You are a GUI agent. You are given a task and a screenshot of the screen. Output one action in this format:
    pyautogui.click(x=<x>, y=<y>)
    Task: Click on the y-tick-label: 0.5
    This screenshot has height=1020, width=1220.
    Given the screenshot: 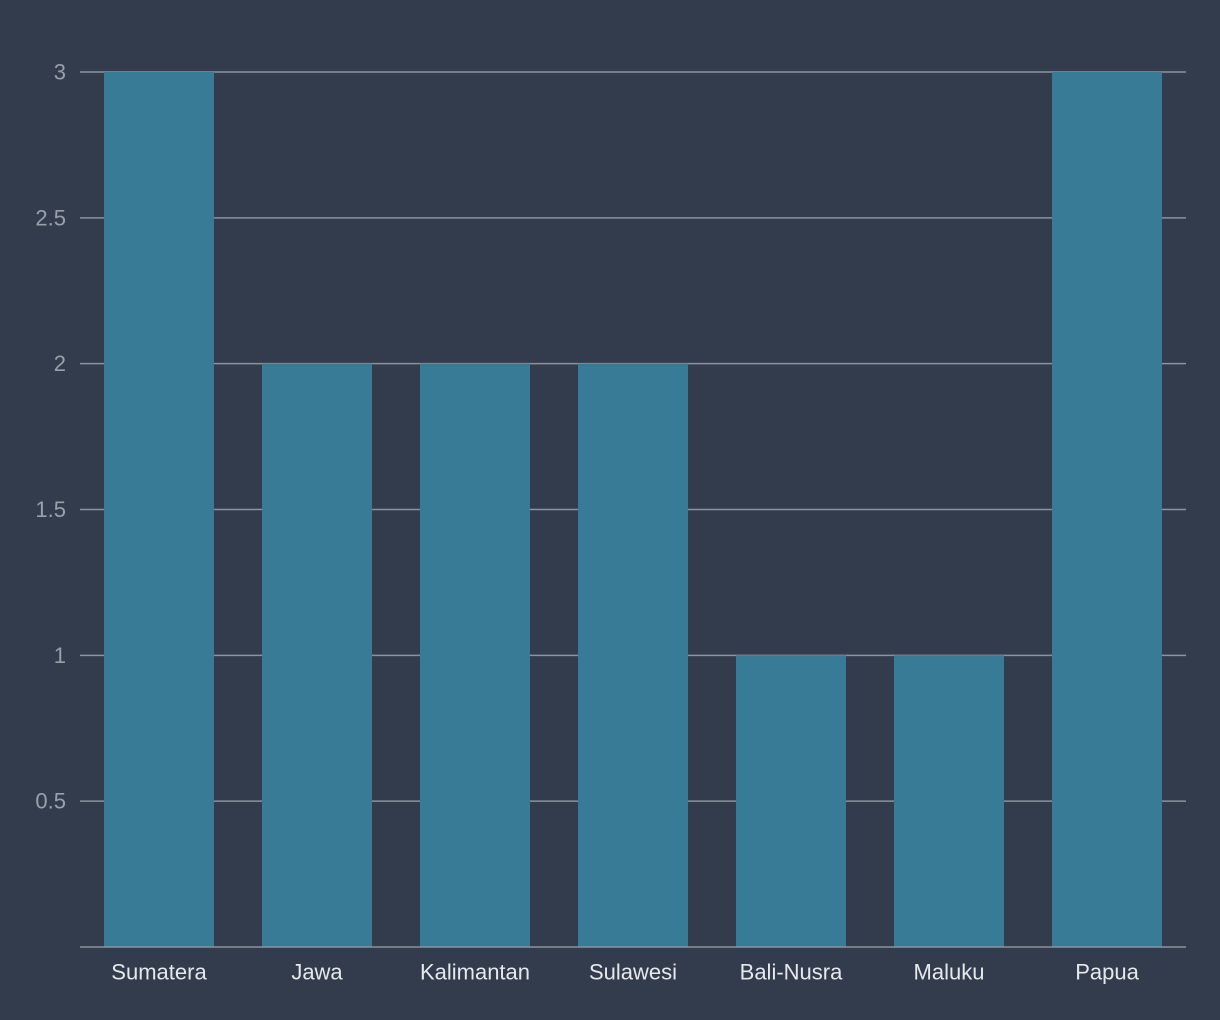 What is the action you would take?
    pyautogui.click(x=50, y=801)
    